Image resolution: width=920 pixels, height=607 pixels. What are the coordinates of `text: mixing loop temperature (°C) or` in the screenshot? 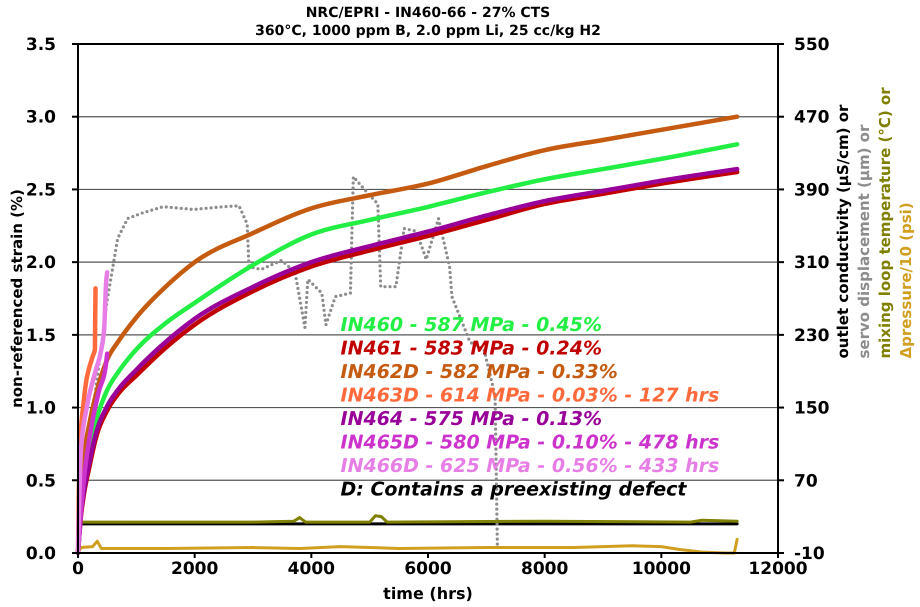 It's located at (885, 222).